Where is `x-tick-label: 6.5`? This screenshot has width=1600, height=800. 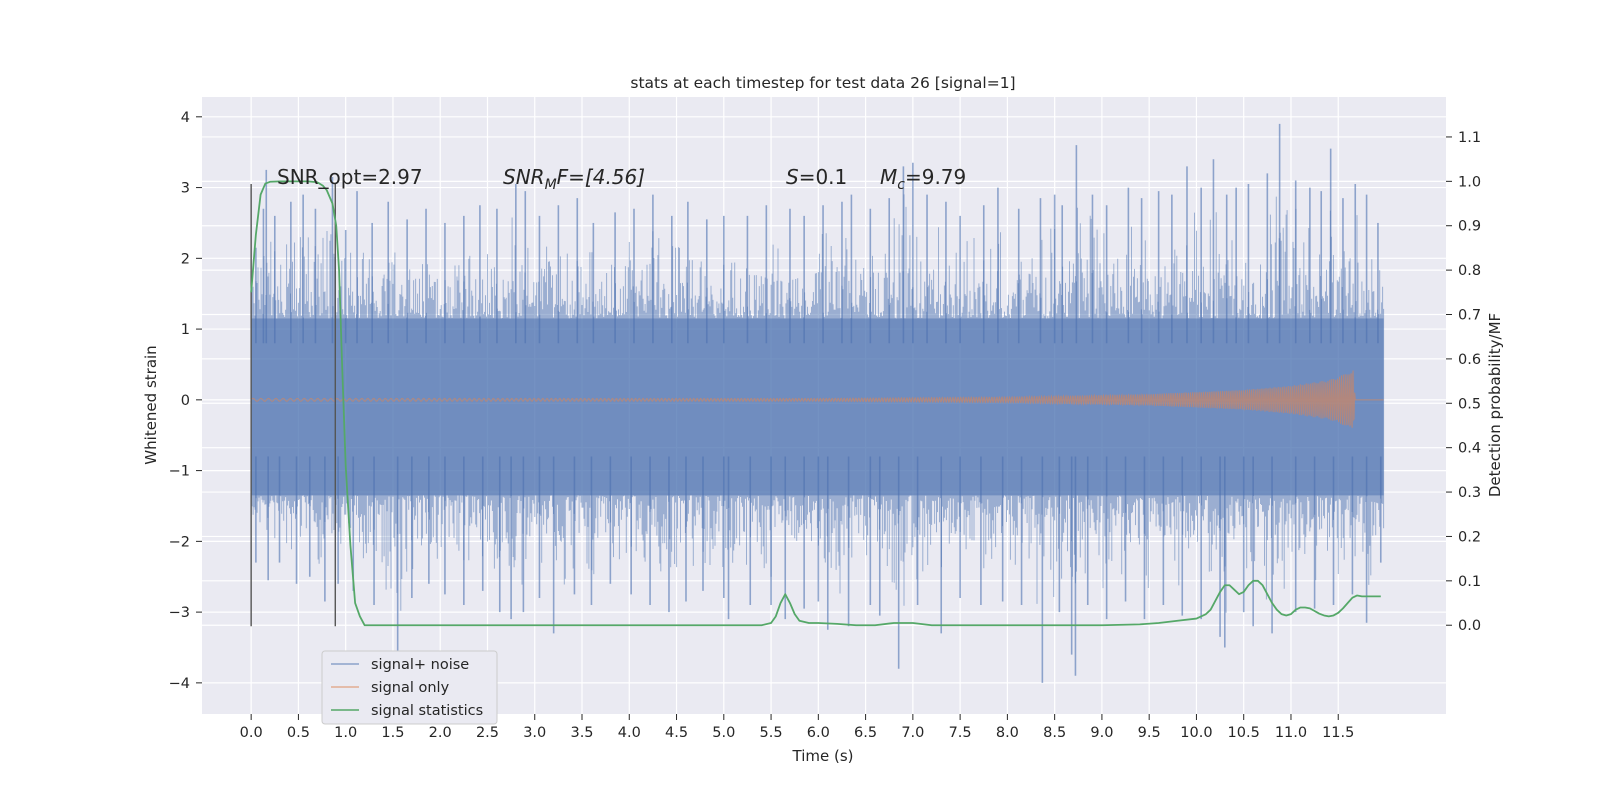
x-tick-label: 6.5 is located at coordinates (865, 733).